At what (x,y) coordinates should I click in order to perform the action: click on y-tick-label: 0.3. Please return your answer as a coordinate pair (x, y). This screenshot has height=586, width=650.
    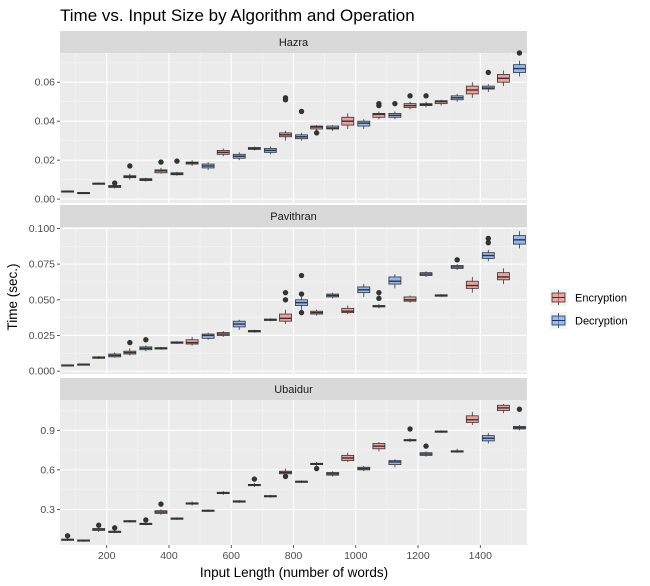
    Looking at the image, I should click on (47, 510).